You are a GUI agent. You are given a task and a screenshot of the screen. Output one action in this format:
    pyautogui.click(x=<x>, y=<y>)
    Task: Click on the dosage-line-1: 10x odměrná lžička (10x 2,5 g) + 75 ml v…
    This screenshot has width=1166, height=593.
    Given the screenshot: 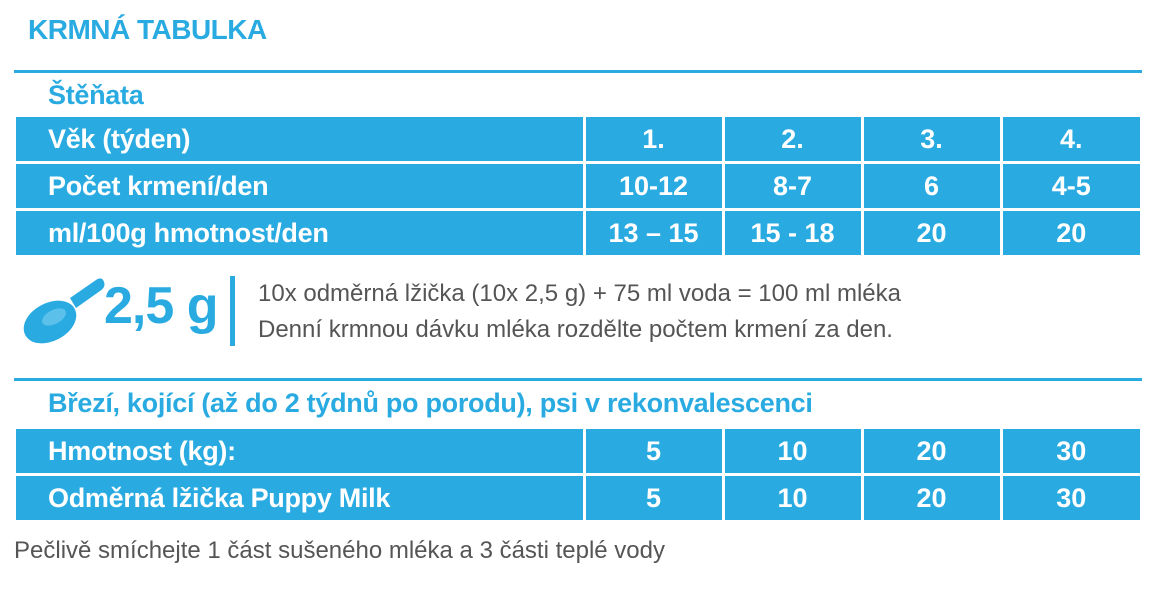 What is the action you would take?
    pyautogui.click(x=579, y=293)
    